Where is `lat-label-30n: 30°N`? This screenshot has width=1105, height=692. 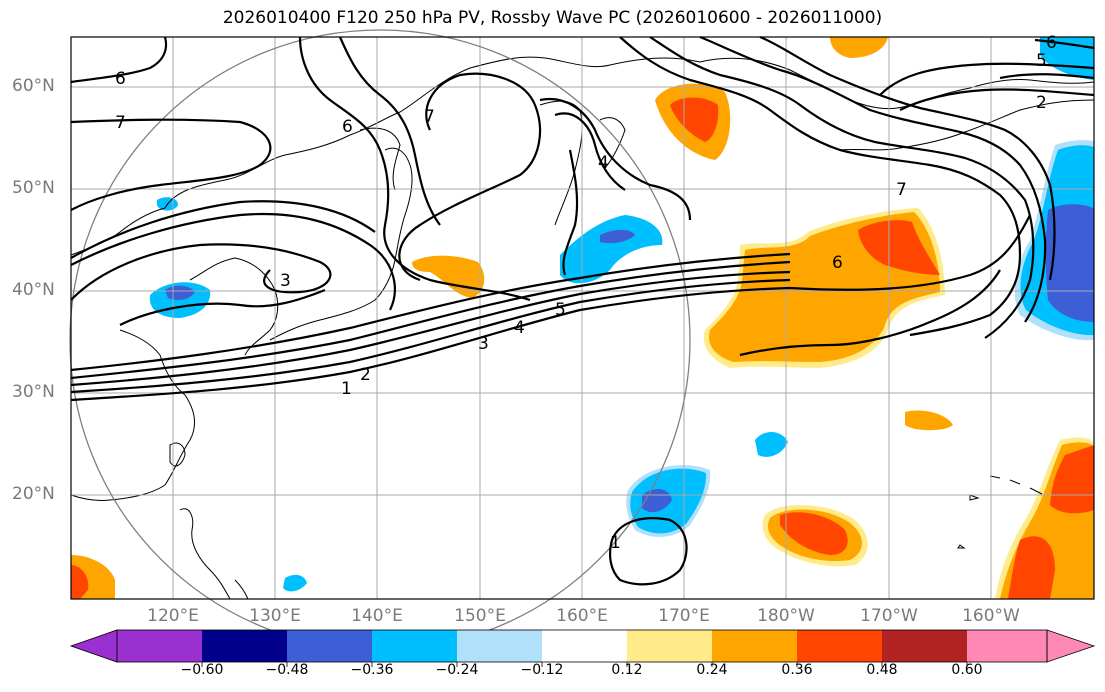 lat-label-30n: 30°N is located at coordinates (33, 392).